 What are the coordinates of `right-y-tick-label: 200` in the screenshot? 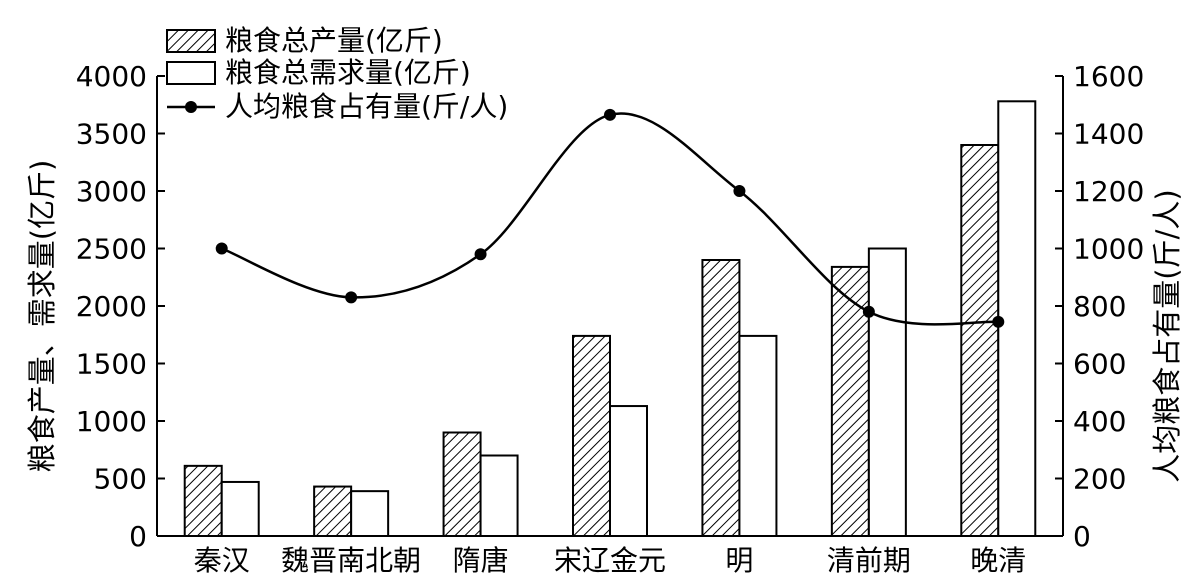 It's located at (1099, 479).